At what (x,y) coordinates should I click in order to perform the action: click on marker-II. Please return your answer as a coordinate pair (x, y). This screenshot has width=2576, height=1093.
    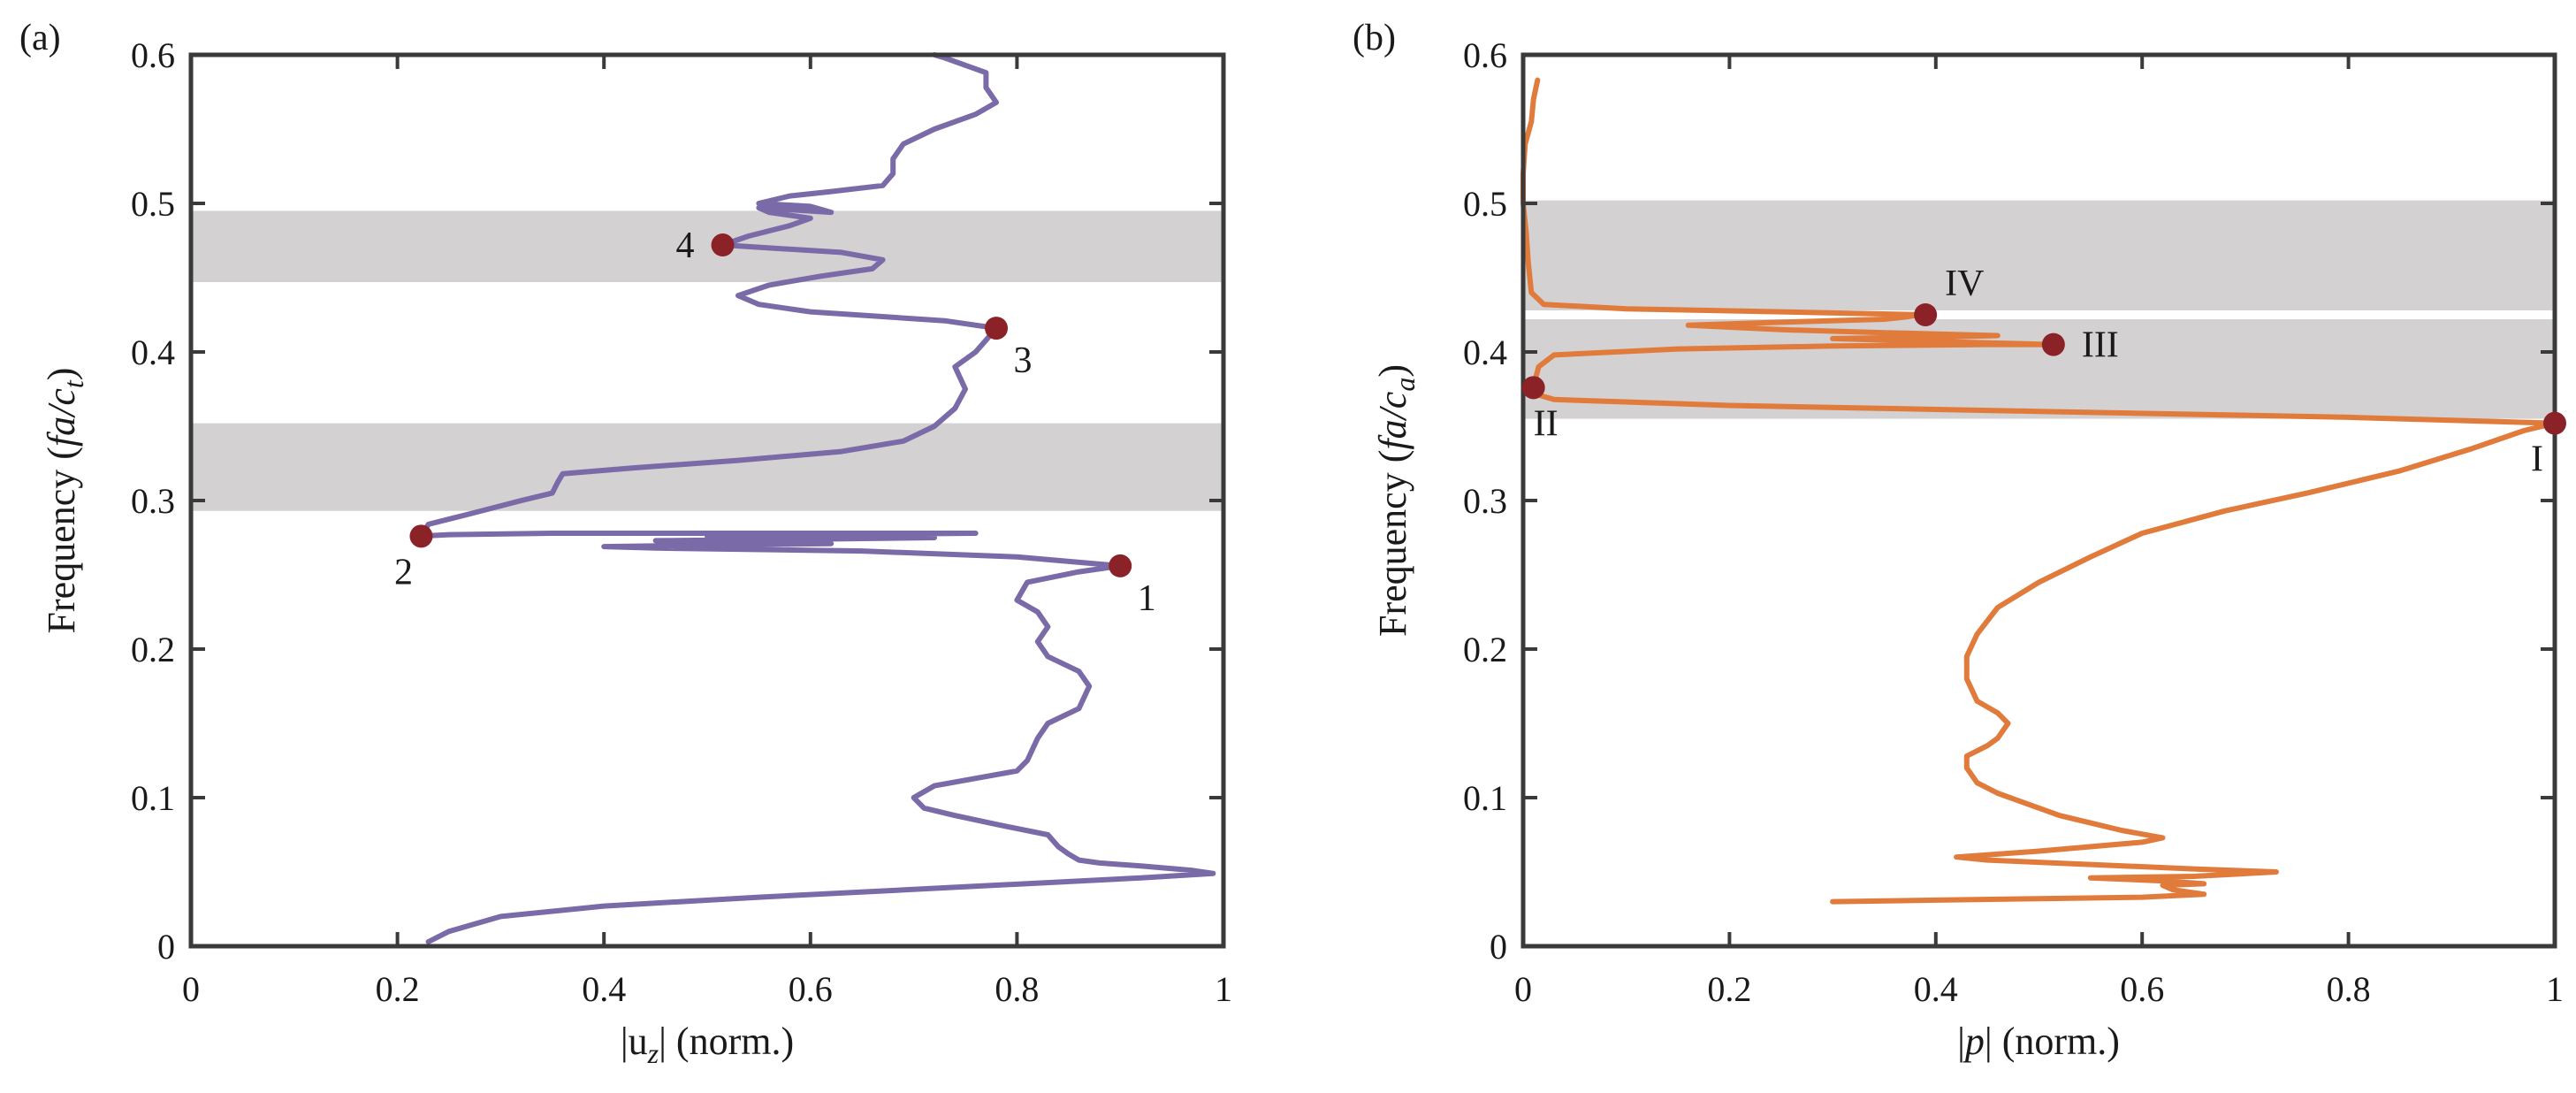
    Looking at the image, I should click on (1533, 388).